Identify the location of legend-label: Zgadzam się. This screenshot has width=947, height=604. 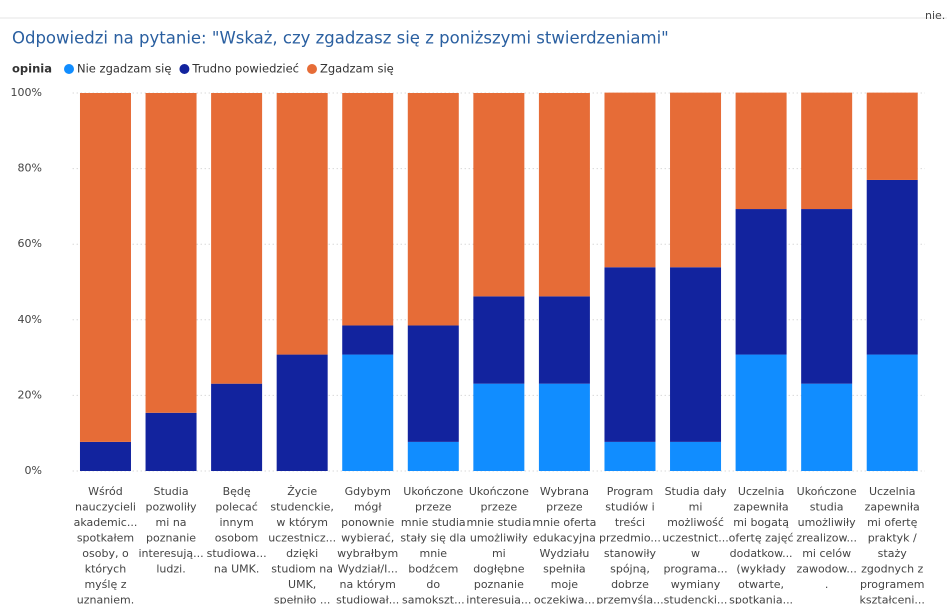
(357, 69).